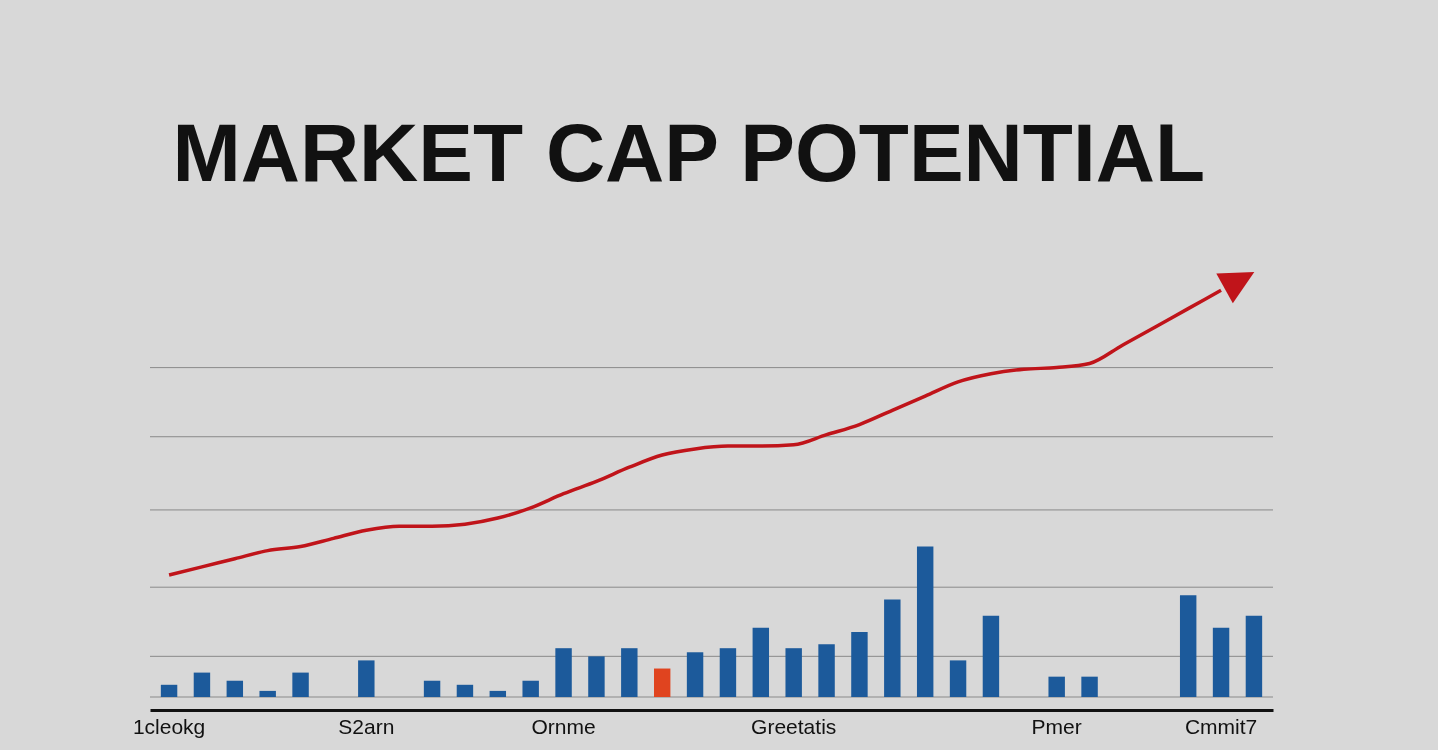  What do you see at coordinates (1221, 726) in the screenshot?
I see `x-tick-label: Cmmit7` at bounding box center [1221, 726].